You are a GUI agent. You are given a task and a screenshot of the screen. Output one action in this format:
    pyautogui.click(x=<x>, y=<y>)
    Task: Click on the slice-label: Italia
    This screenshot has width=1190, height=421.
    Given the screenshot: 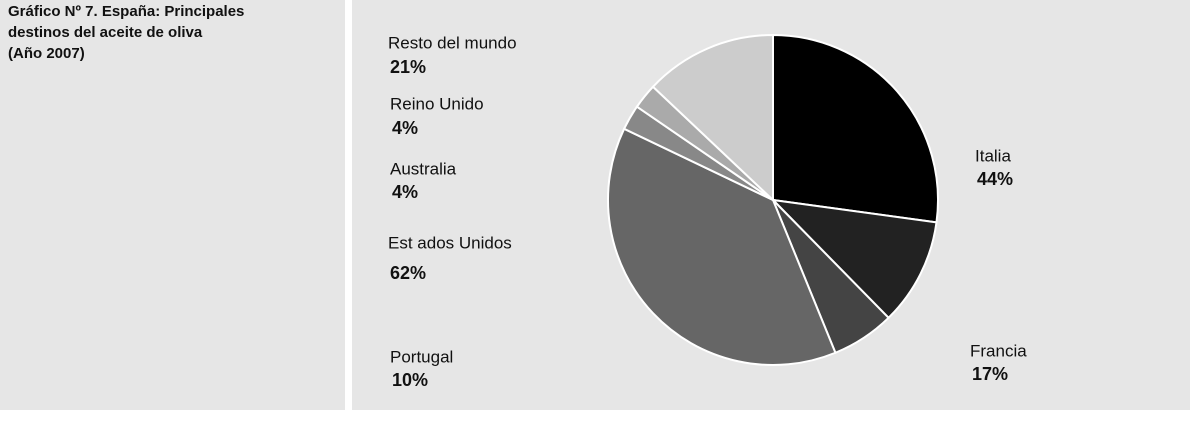 What is the action you would take?
    pyautogui.click(x=993, y=155)
    